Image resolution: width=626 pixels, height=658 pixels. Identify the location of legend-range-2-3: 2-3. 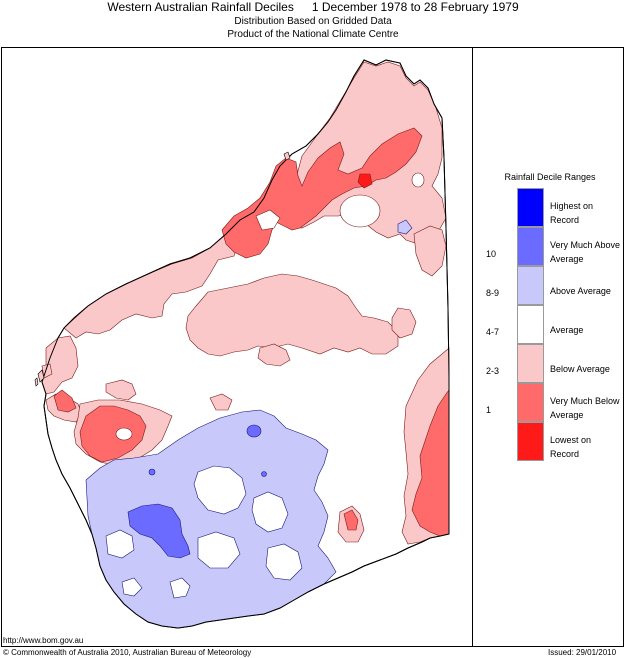
(493, 371).